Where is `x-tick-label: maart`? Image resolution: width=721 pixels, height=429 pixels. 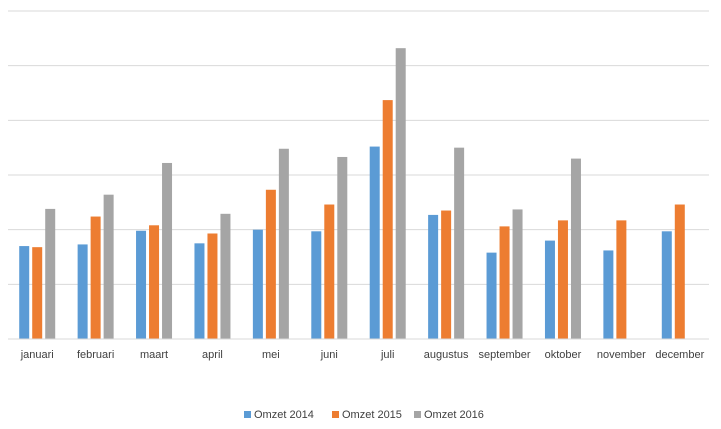 x-tick-label: maart is located at coordinates (154, 355).